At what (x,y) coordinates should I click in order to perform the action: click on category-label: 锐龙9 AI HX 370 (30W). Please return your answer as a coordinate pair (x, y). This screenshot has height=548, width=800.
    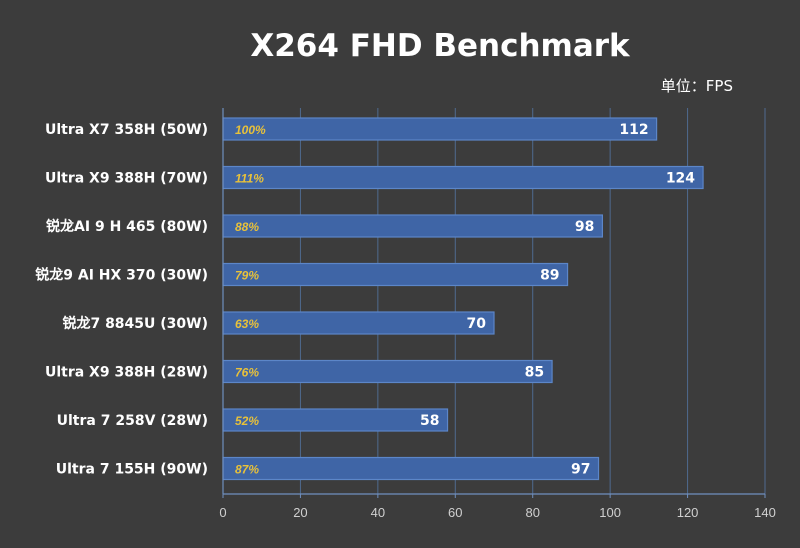
    Looking at the image, I should click on (121, 275).